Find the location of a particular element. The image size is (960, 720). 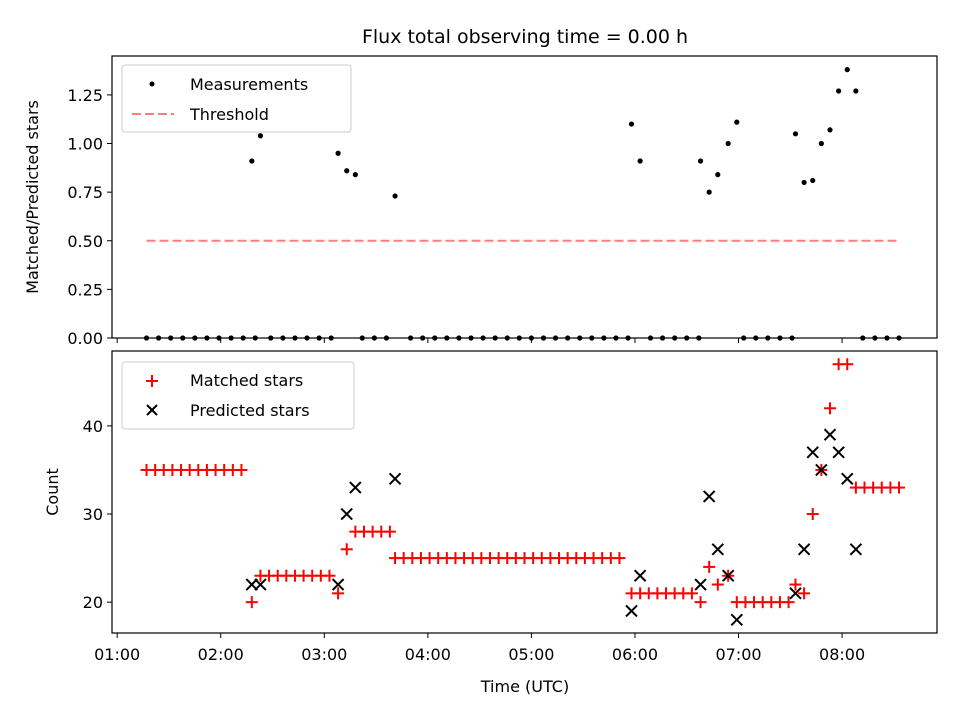

top-y-tick-label: 0.75 is located at coordinates (85, 192).